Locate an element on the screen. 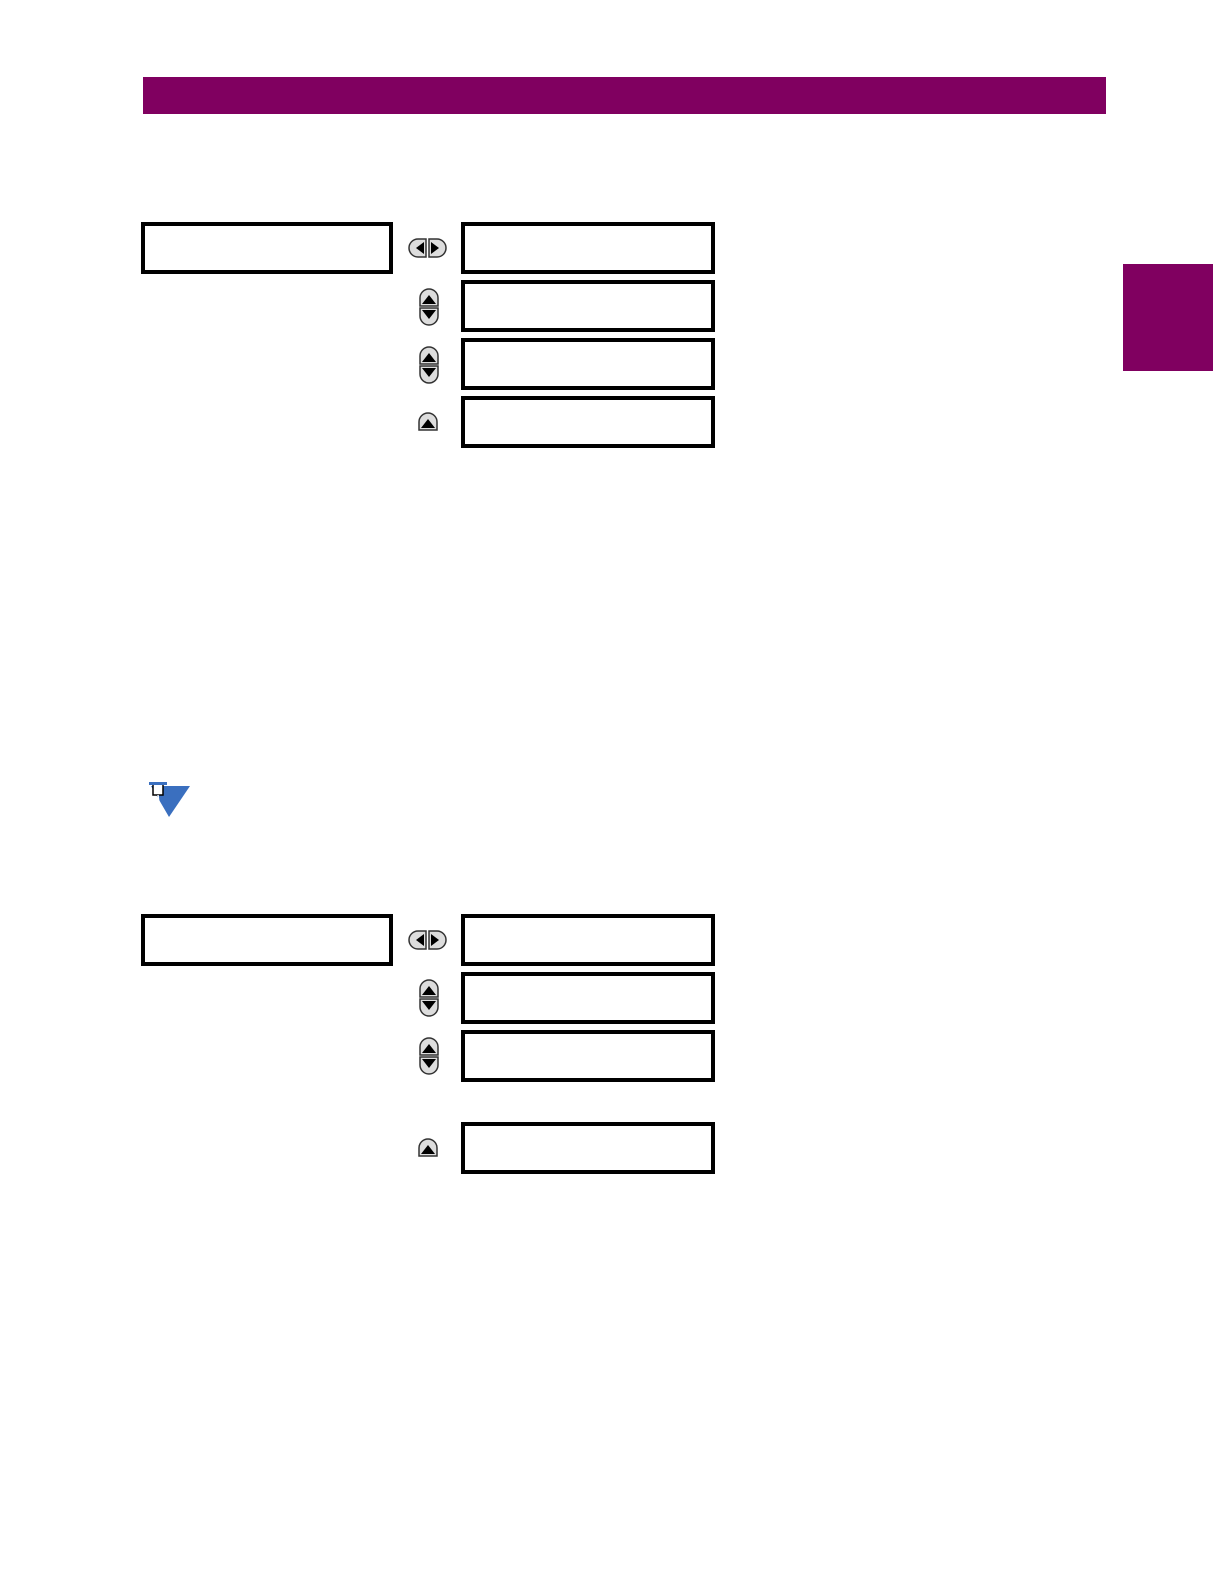  header-bar is located at coordinates (624, 95).